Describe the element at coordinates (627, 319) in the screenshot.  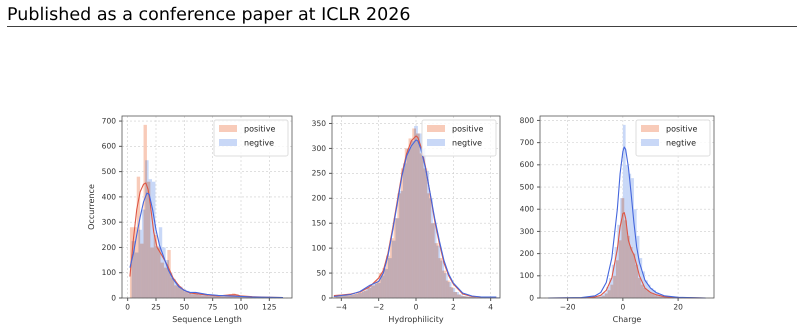
I see `x-axis-title: Charge` at that location.